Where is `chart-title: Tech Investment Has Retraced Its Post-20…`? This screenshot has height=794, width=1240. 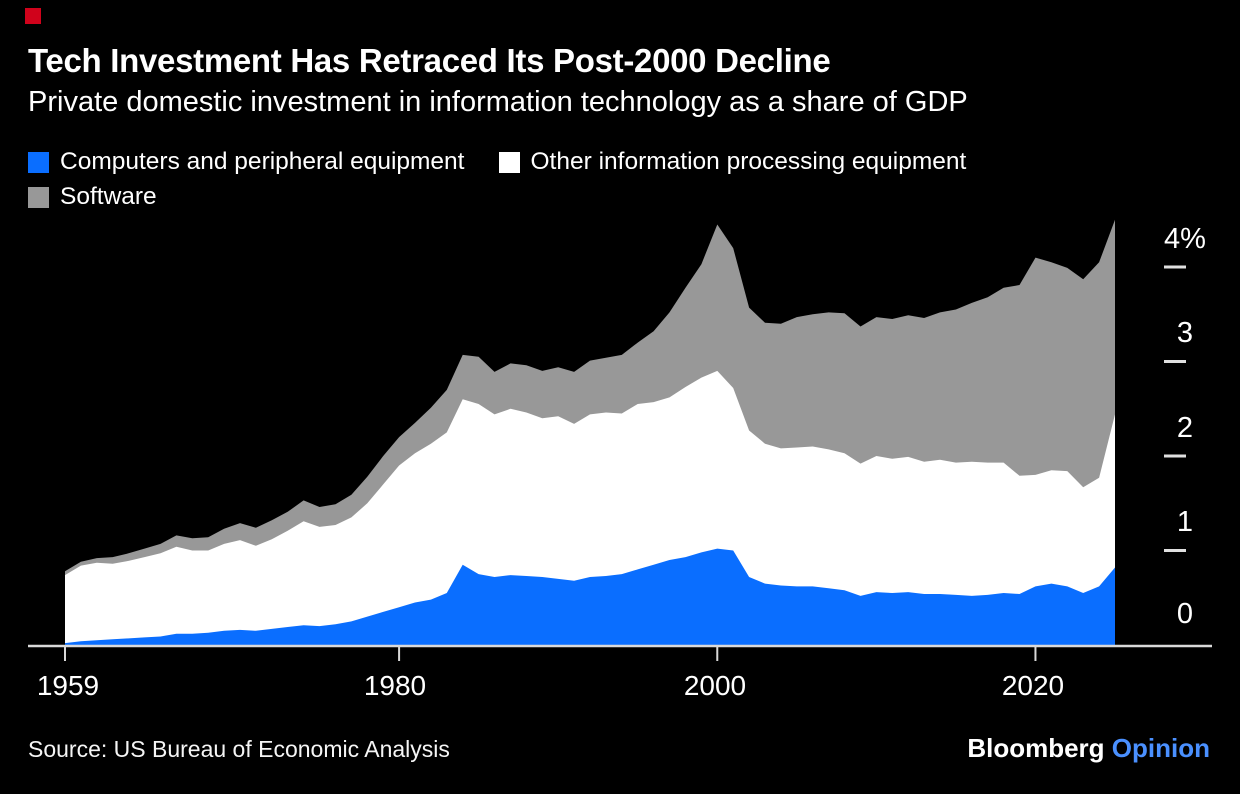
chart-title: Tech Investment Has Retraced Its Post-20… is located at coordinates (429, 60).